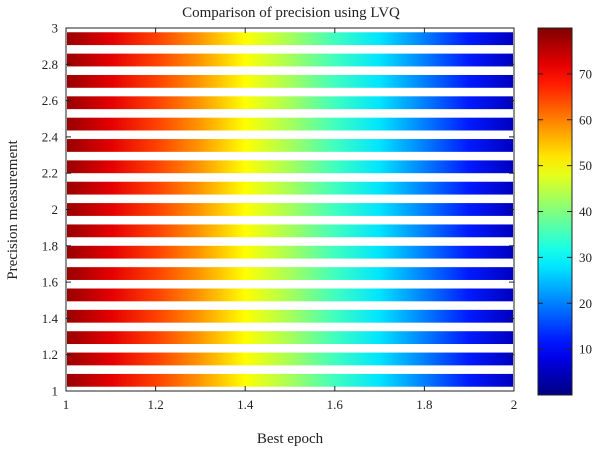 This screenshot has height=450, width=600. Describe the element at coordinates (13, 209) in the screenshot. I see `y-axis-label: Precision measurement` at that location.